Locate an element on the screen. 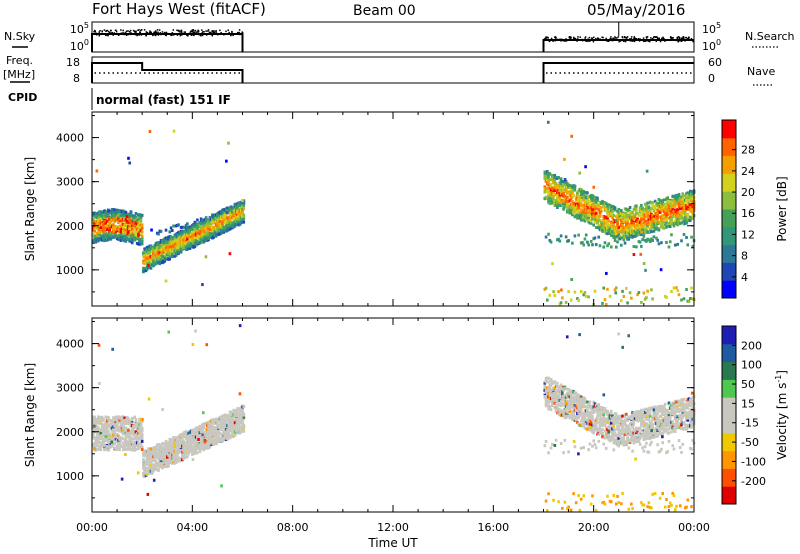 The width and height of the screenshot is (800, 554). power-colorbar-tick: 24 is located at coordinates (748, 171).